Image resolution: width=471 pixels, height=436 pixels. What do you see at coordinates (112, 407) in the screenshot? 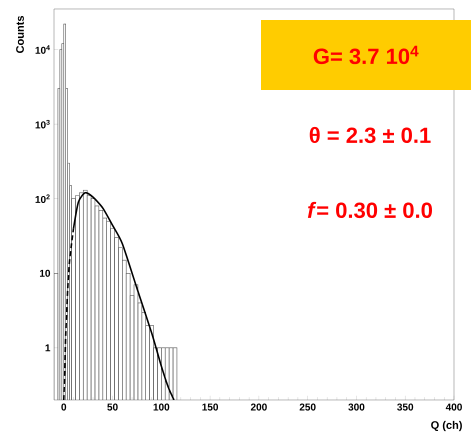
I see `x-tick-label: 50` at bounding box center [112, 407].